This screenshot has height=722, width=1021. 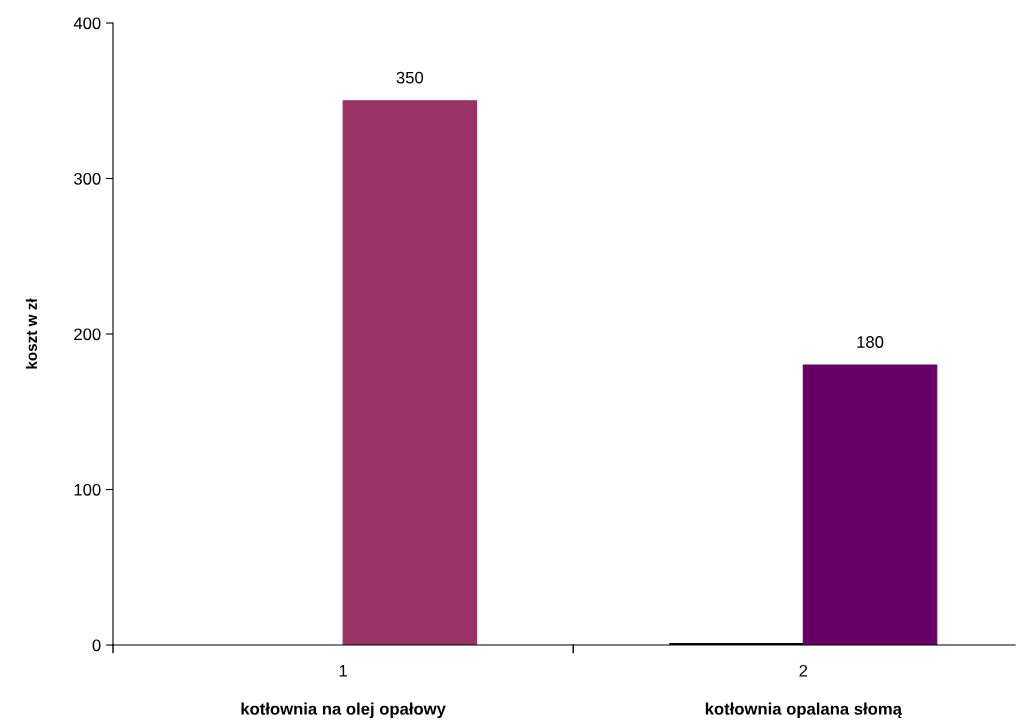 I want to click on y-tick-label: 400, so click(x=87, y=23).